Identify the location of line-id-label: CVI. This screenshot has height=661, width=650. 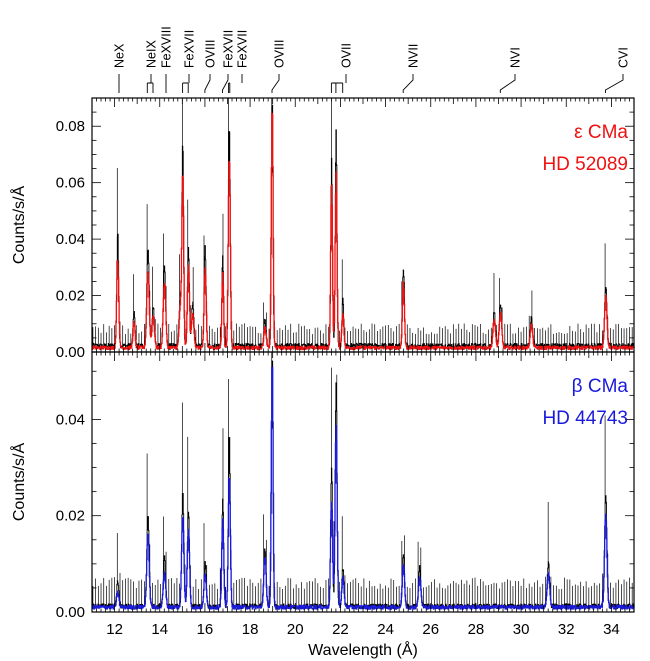
(624, 57).